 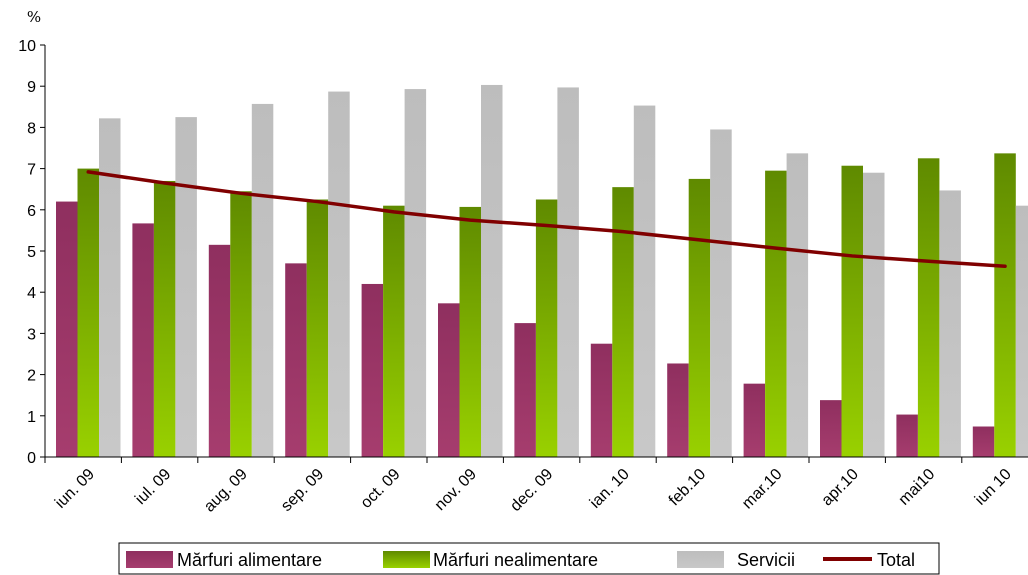 I want to click on x-tick-label-6: dec. 09, so click(x=531, y=490).